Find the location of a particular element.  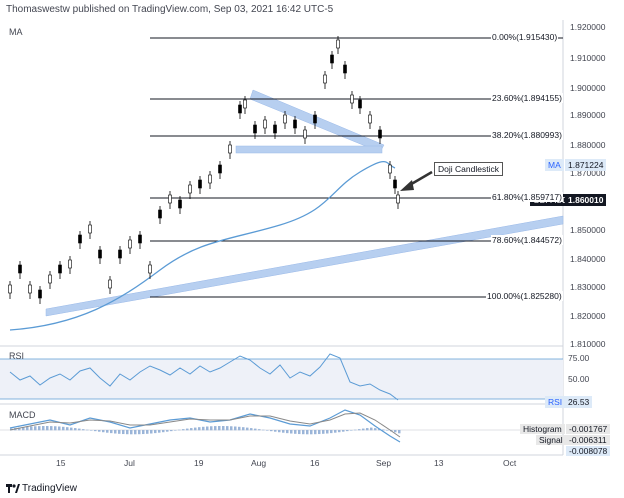

doji-annotation: Doji Candlestick is located at coordinates (468, 169).